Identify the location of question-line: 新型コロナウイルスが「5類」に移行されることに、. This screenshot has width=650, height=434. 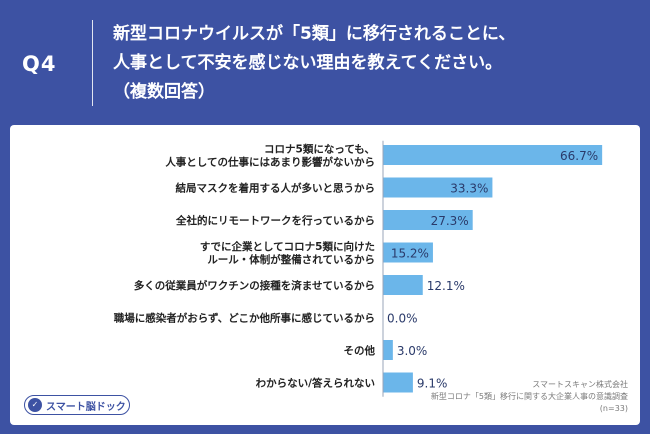
(314, 34).